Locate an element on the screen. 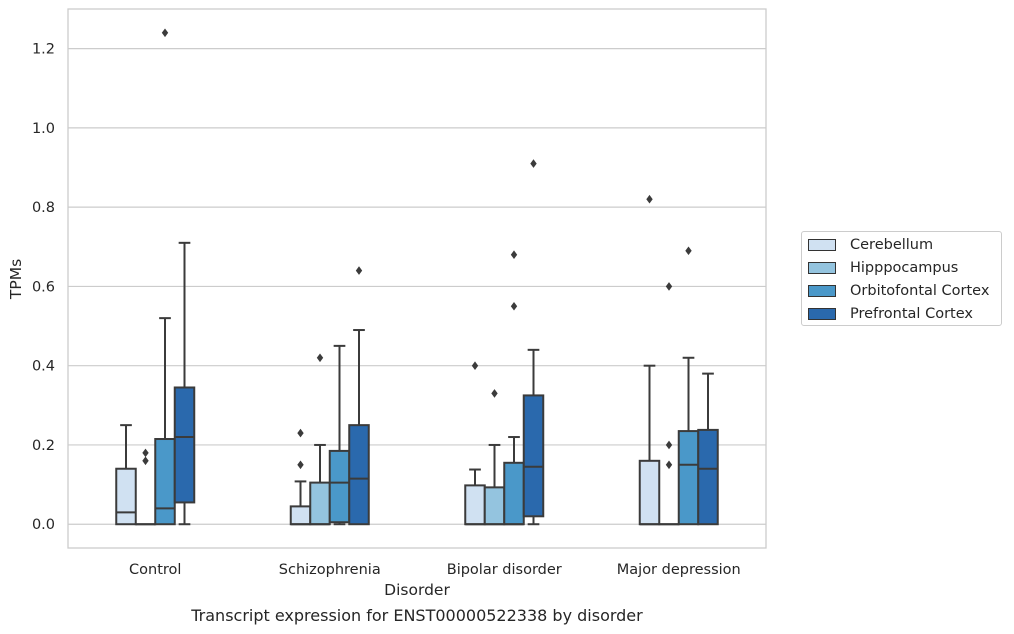 The image size is (1014, 634). legend-label: Cerebellum is located at coordinates (892, 245).